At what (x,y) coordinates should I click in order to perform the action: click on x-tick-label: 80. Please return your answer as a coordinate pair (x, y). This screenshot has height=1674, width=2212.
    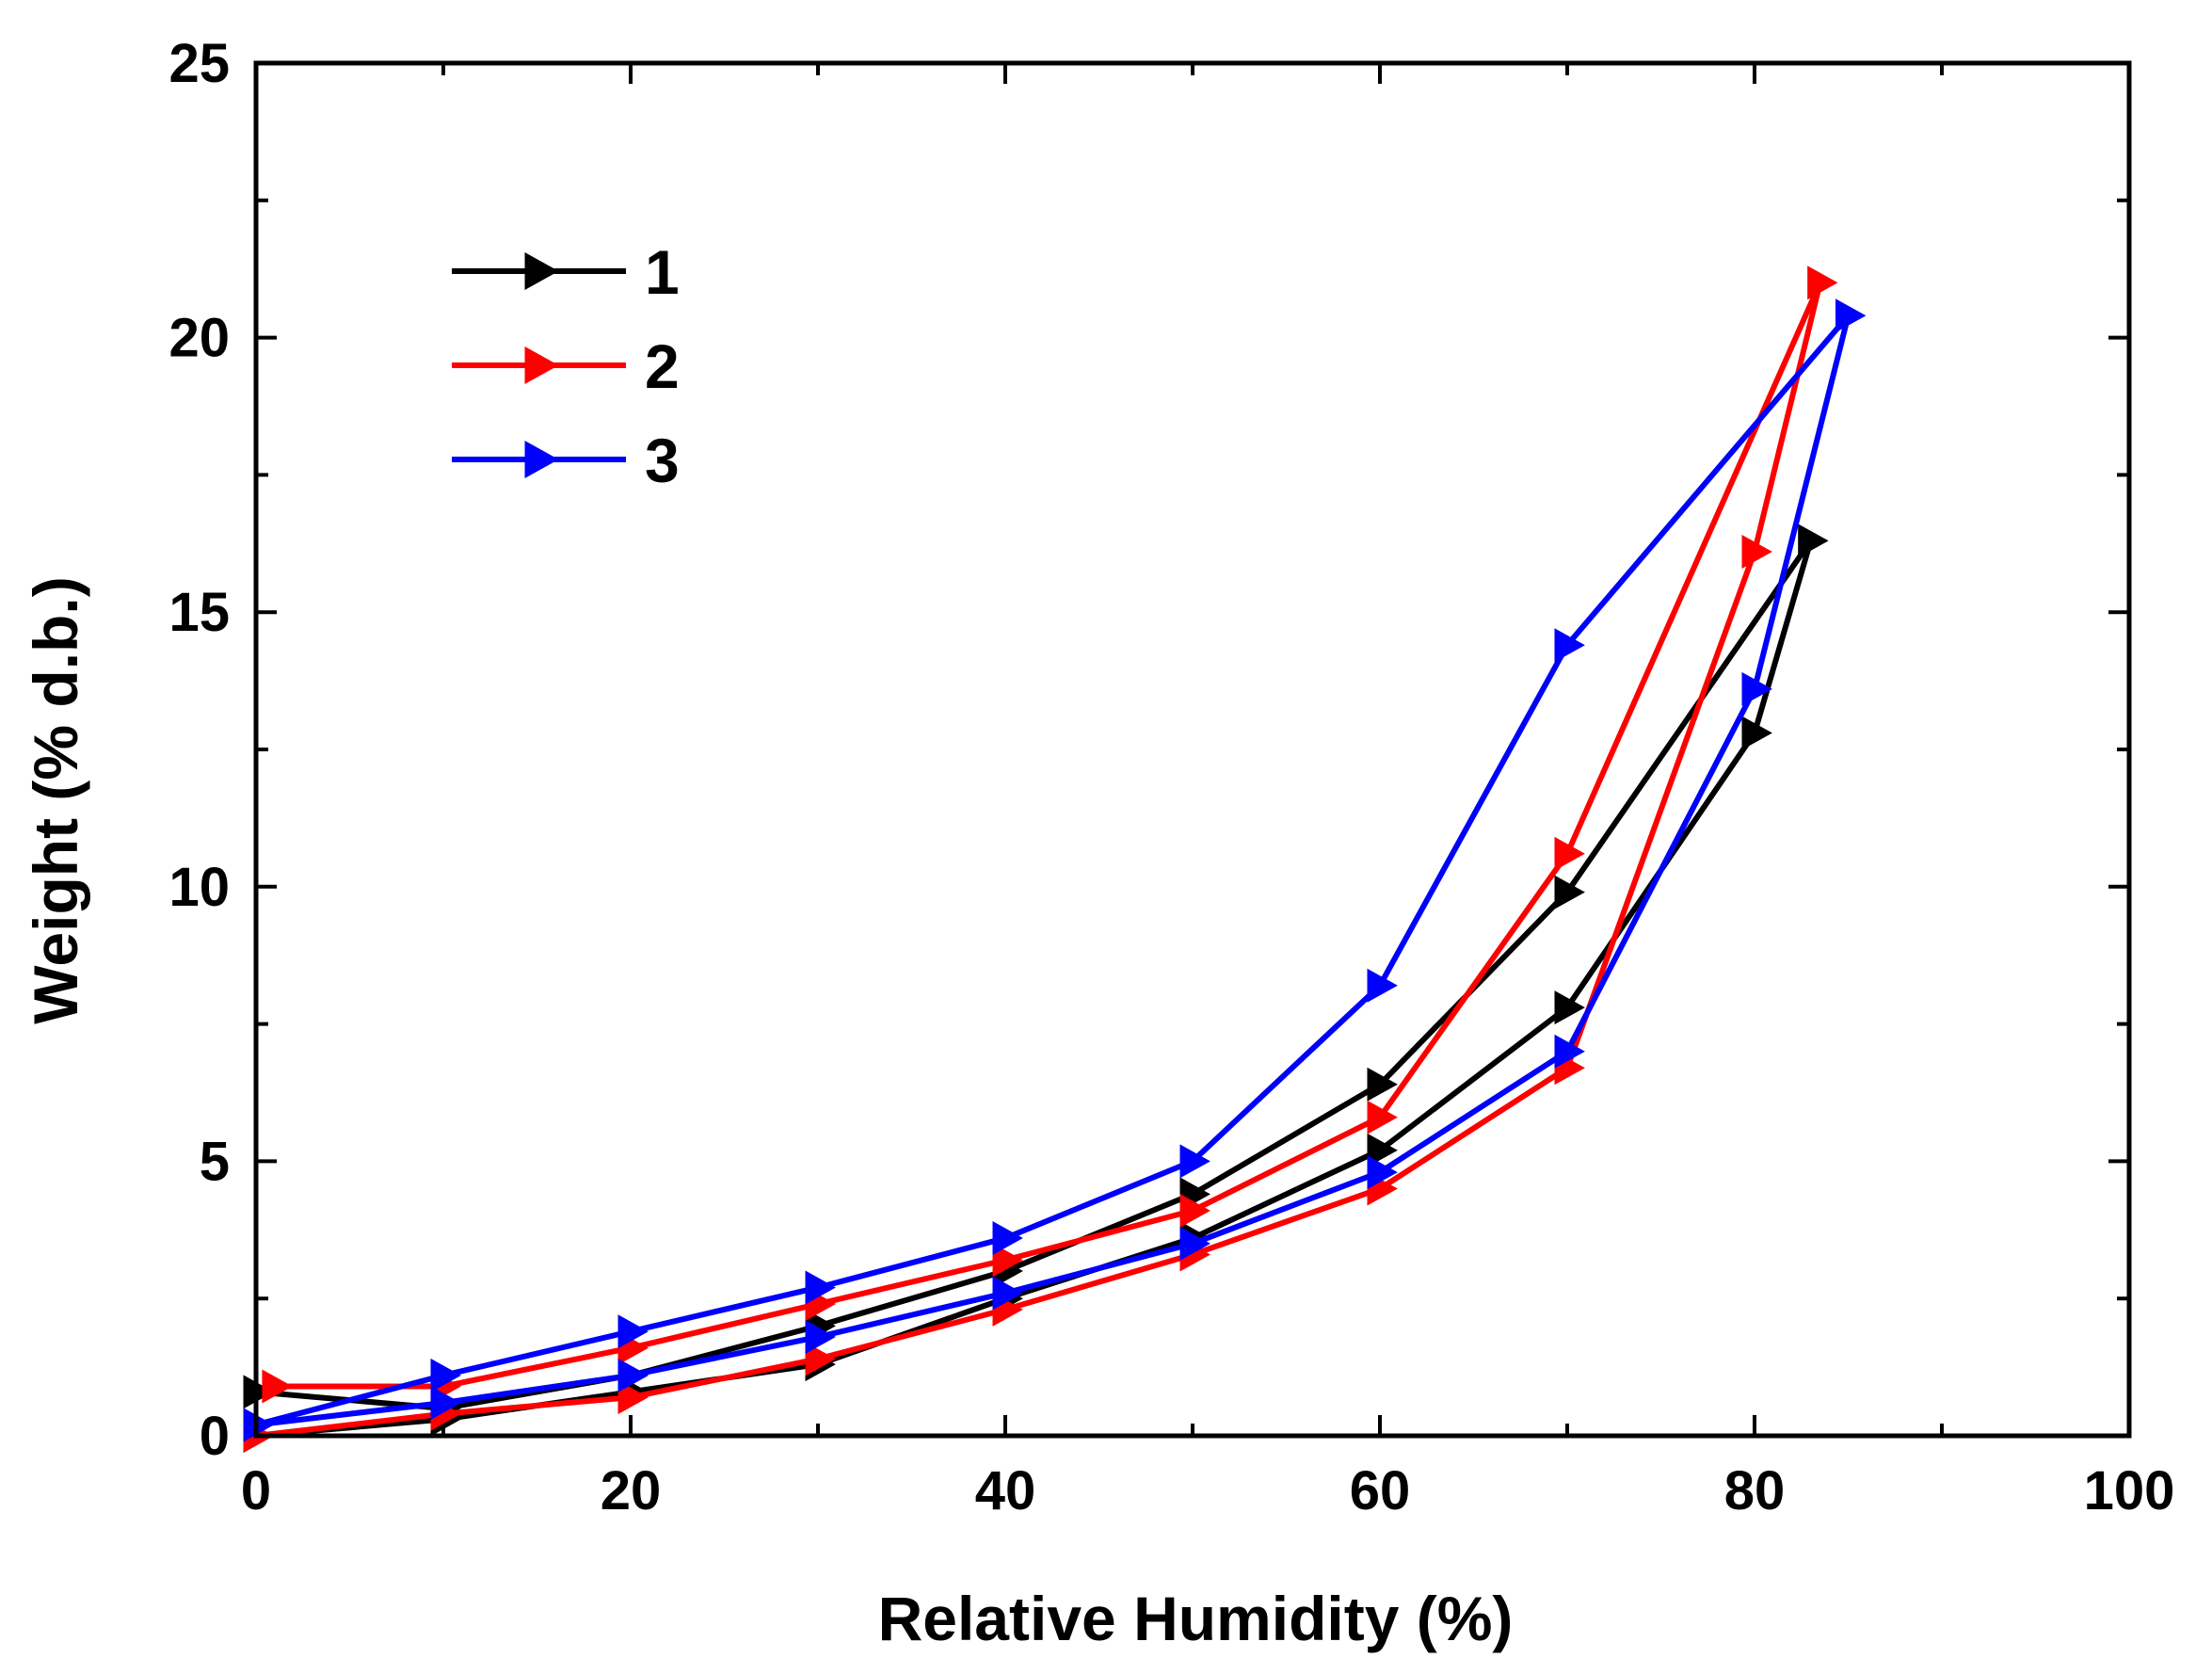
    Looking at the image, I should click on (1755, 1491).